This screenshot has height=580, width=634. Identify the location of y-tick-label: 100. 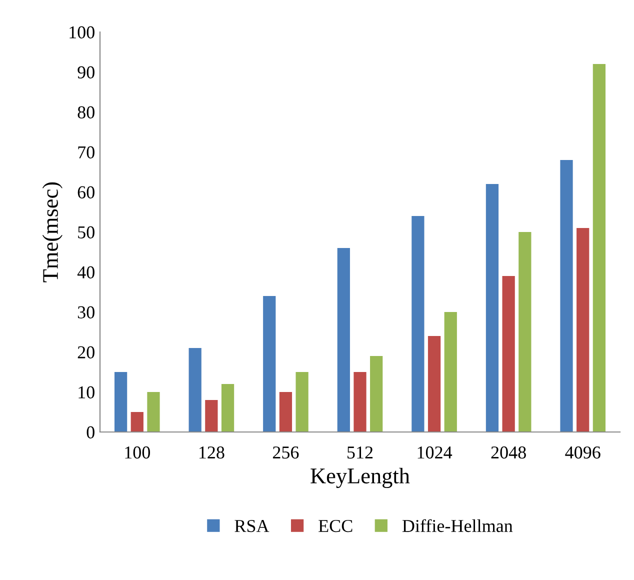
(82, 32).